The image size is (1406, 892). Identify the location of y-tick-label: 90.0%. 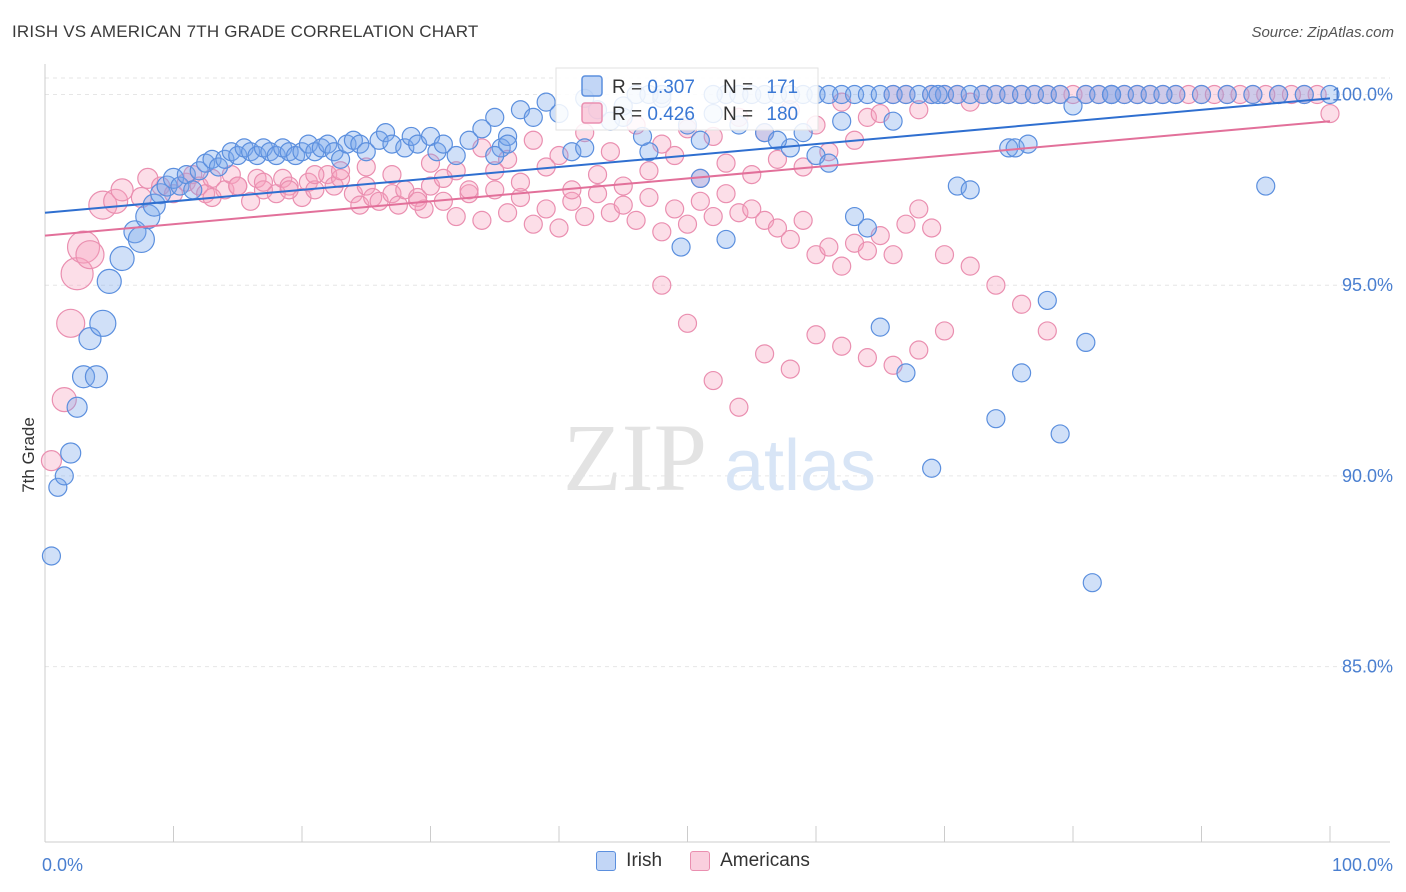
(1367, 476).